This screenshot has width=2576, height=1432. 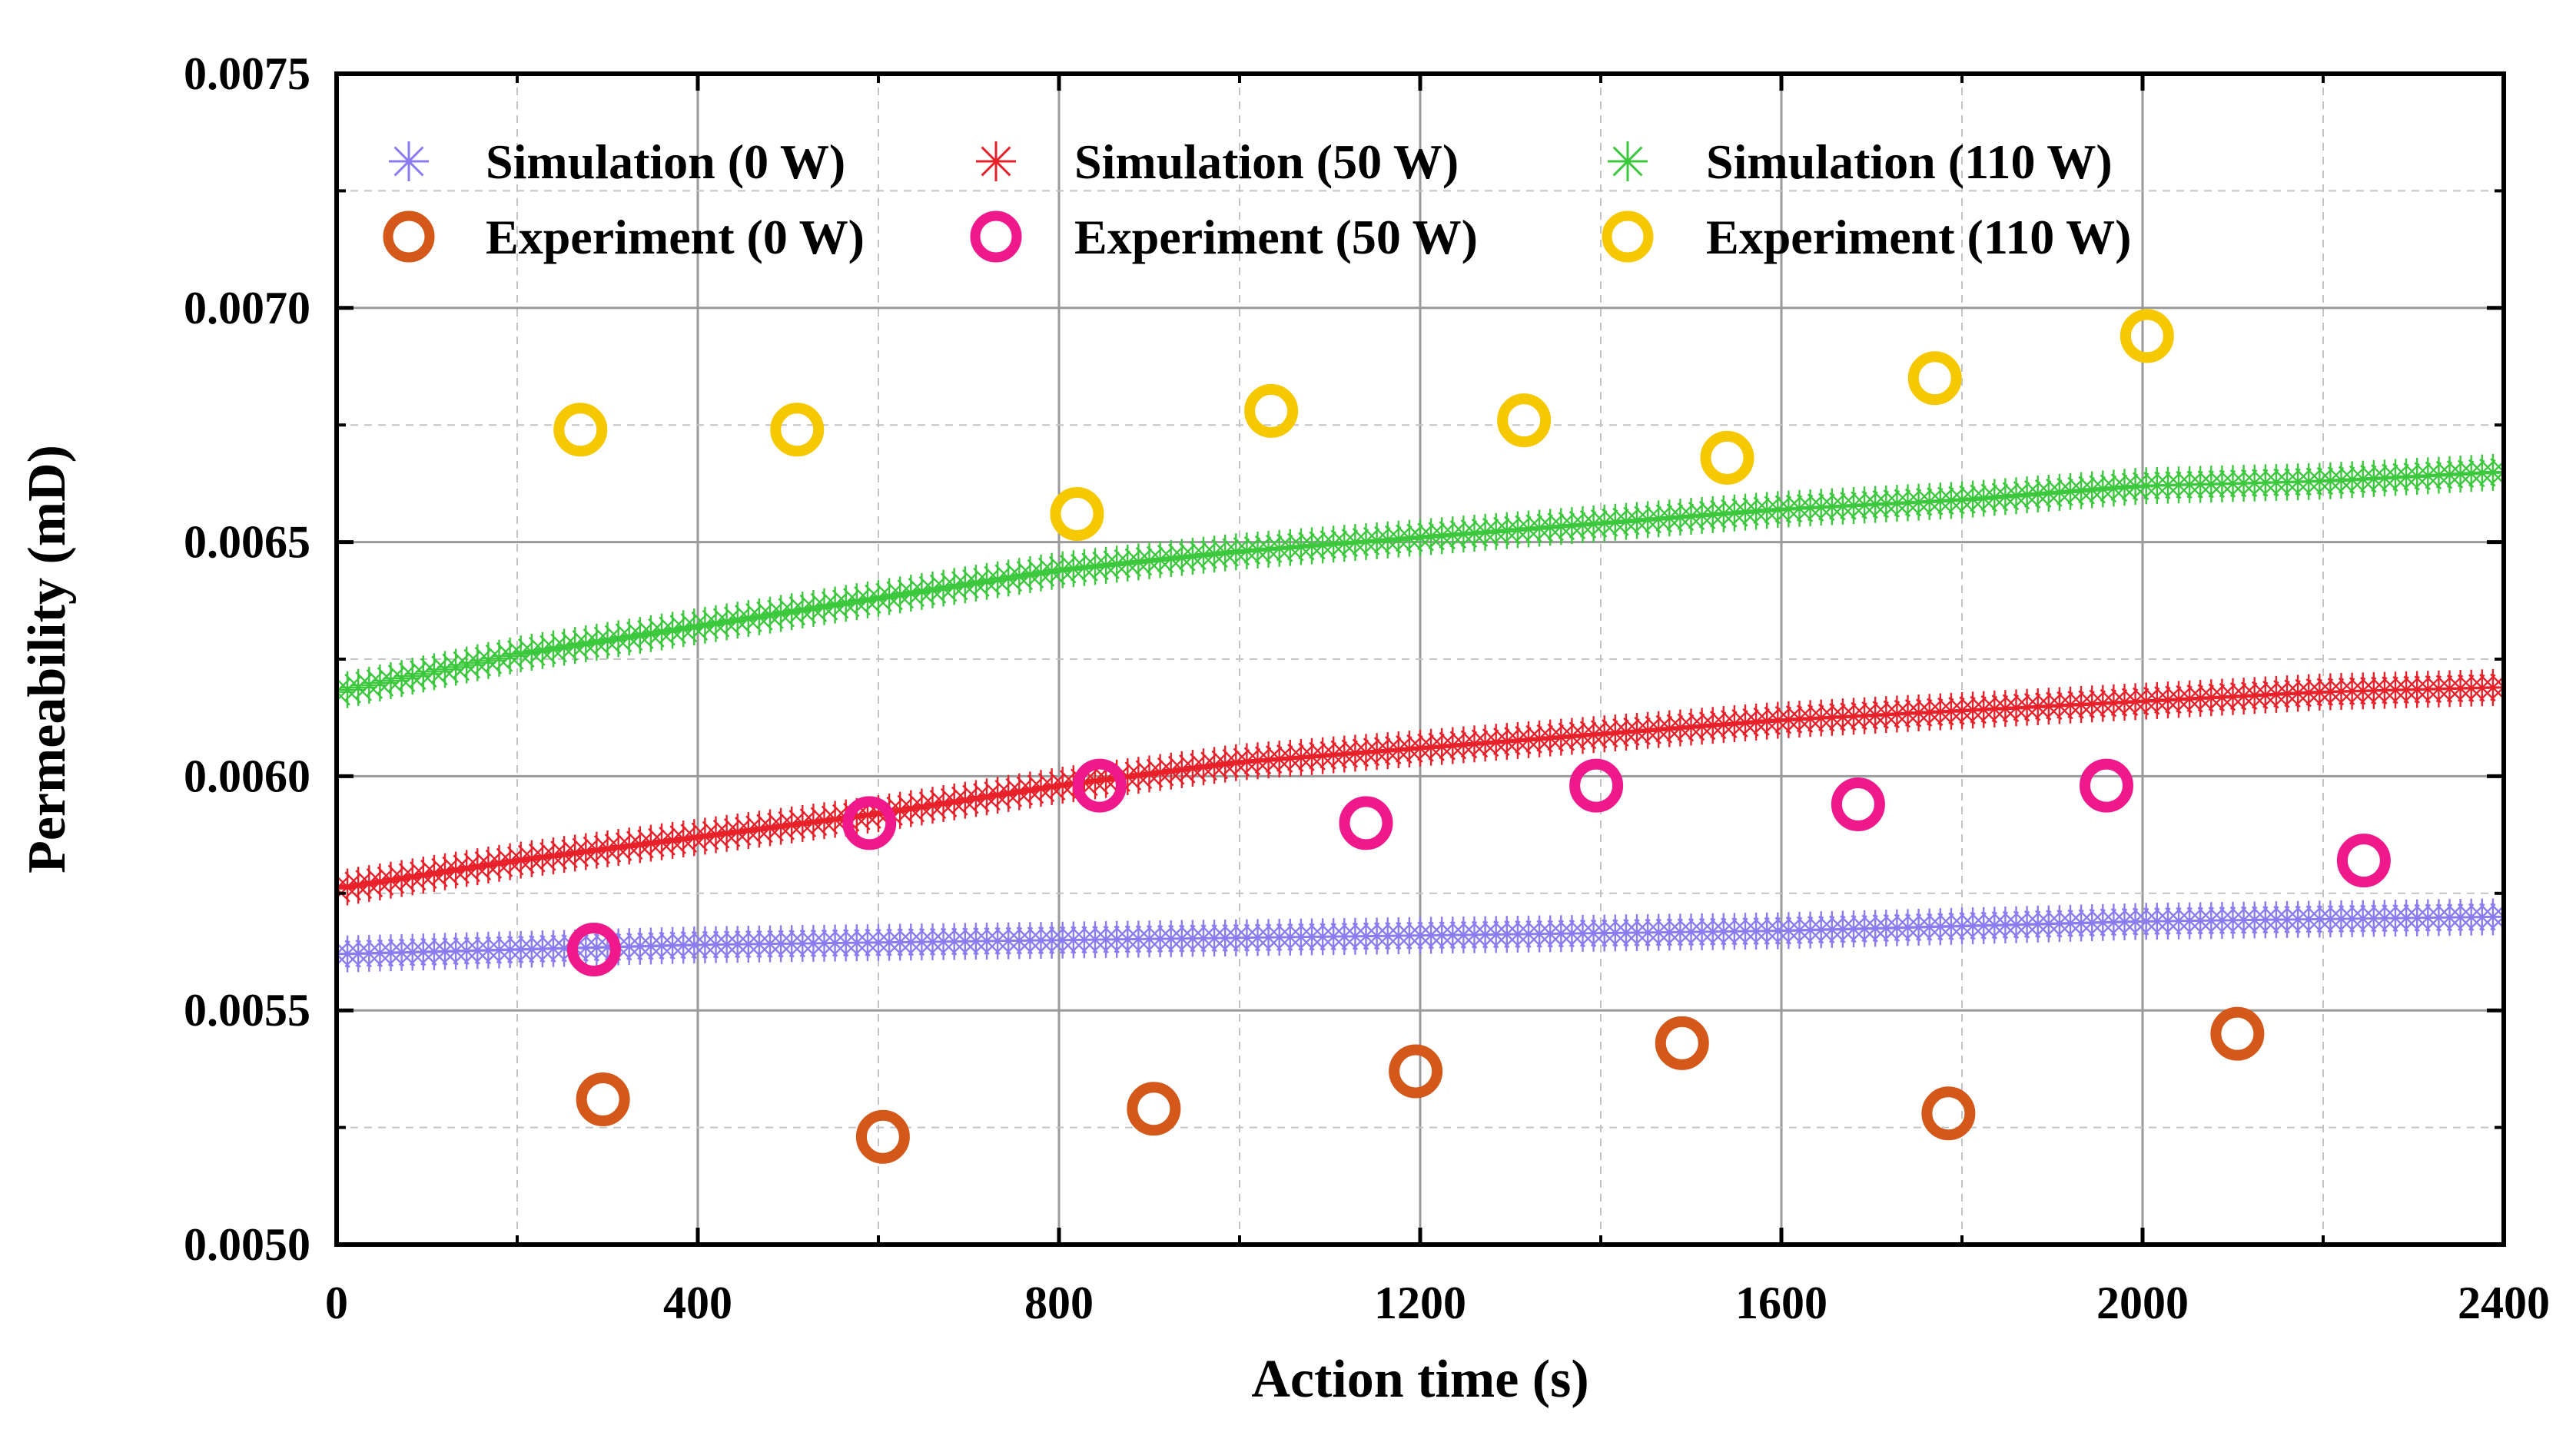 I want to click on legend-item: Experiment (0 W), so click(x=624, y=237).